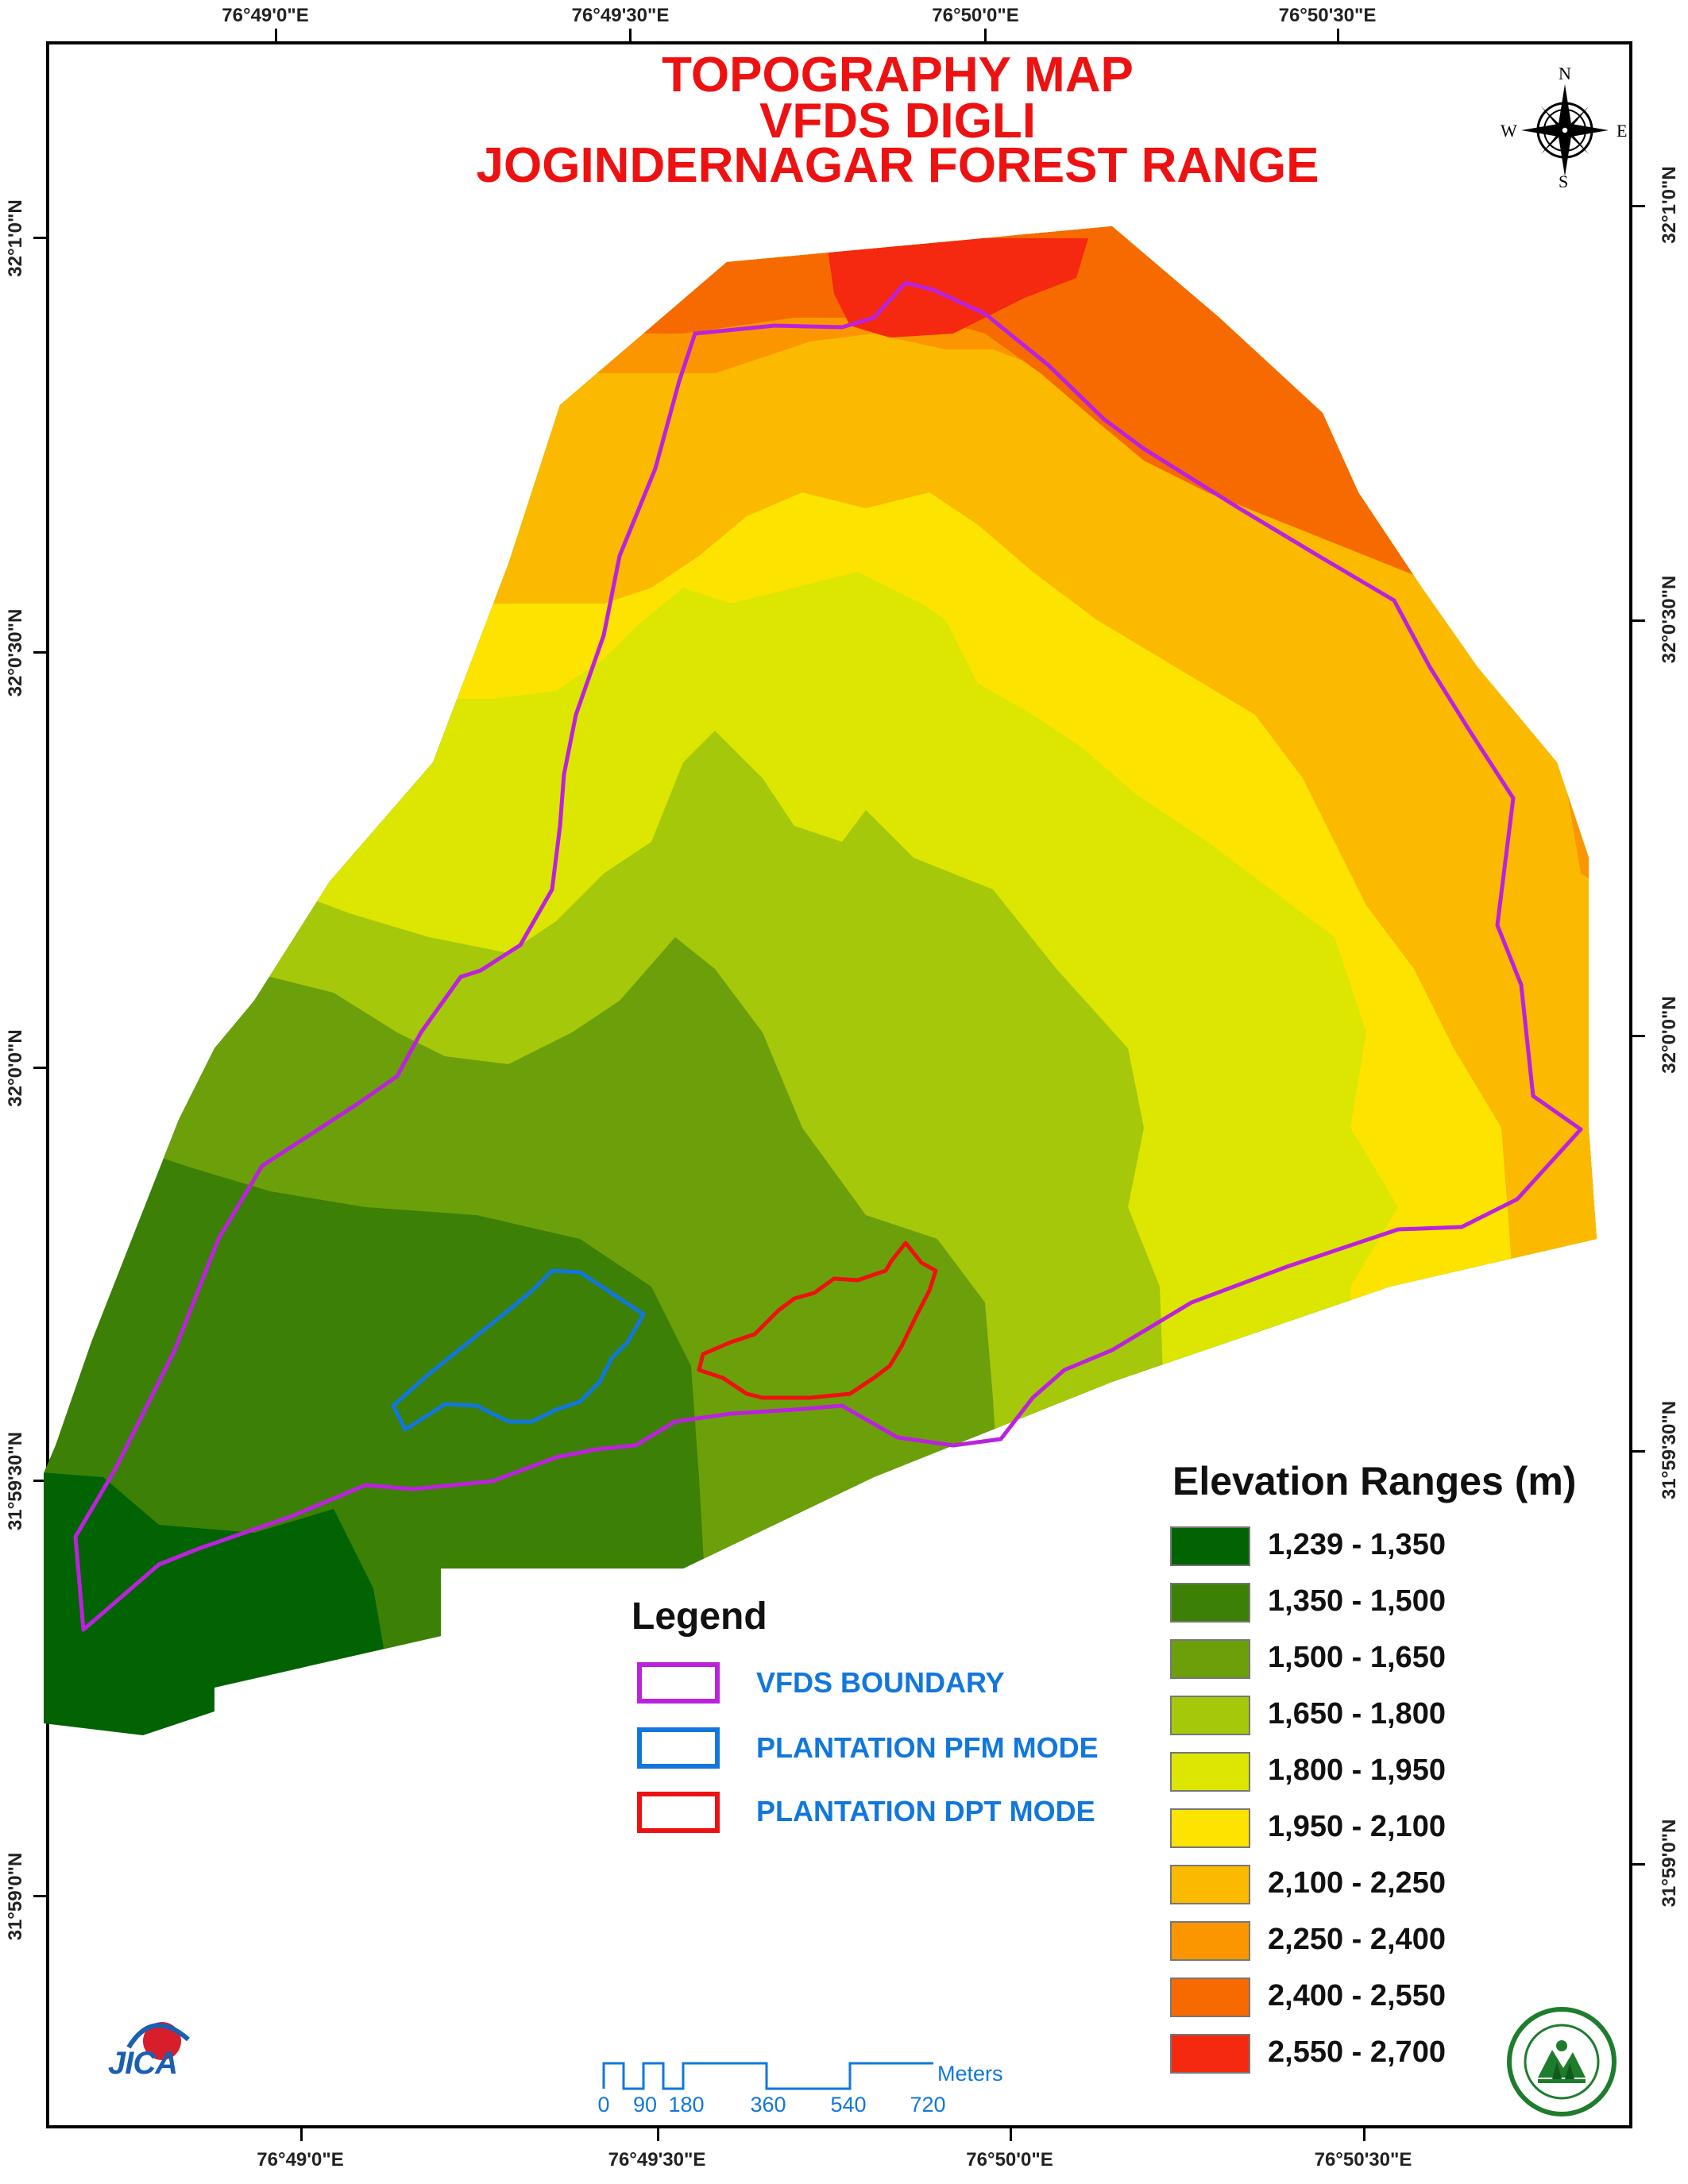 This screenshot has height=2184, width=1688. I want to click on elevation-label-2: 1,350 - 1,500, so click(1357, 1601).